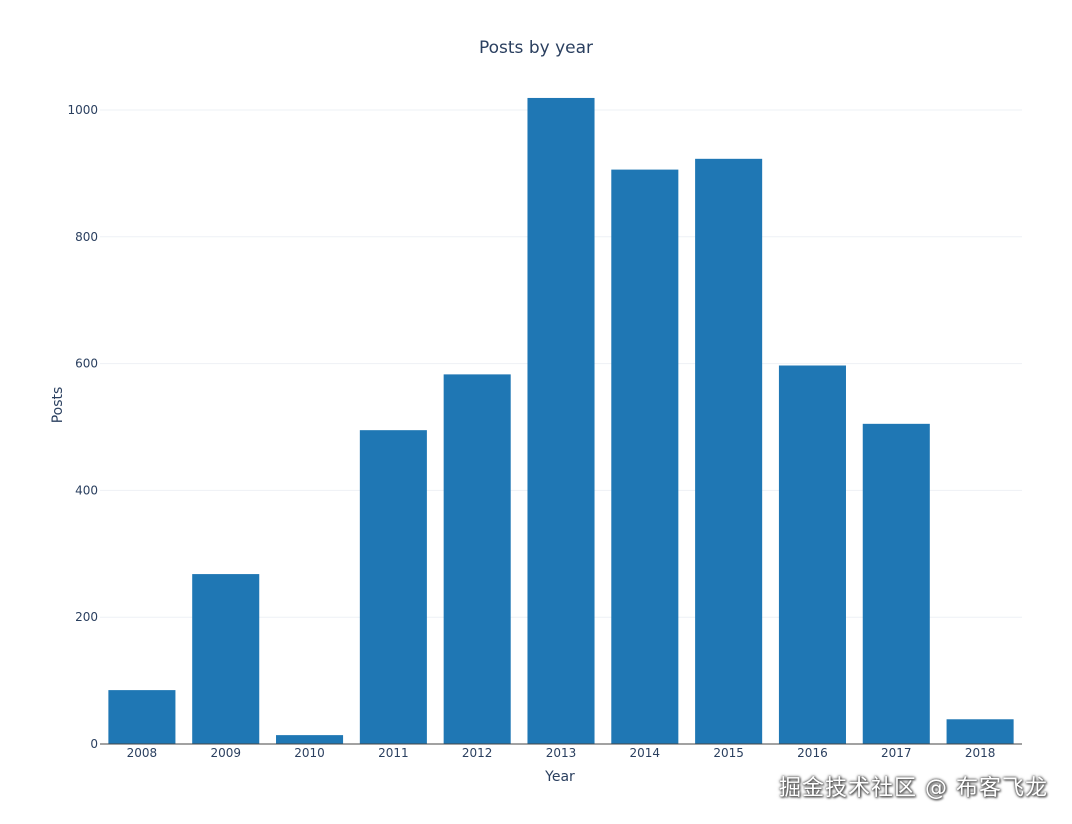 The image size is (1072, 824). Describe the element at coordinates (86, 617) in the screenshot. I see `y-tick-label: 200` at that location.